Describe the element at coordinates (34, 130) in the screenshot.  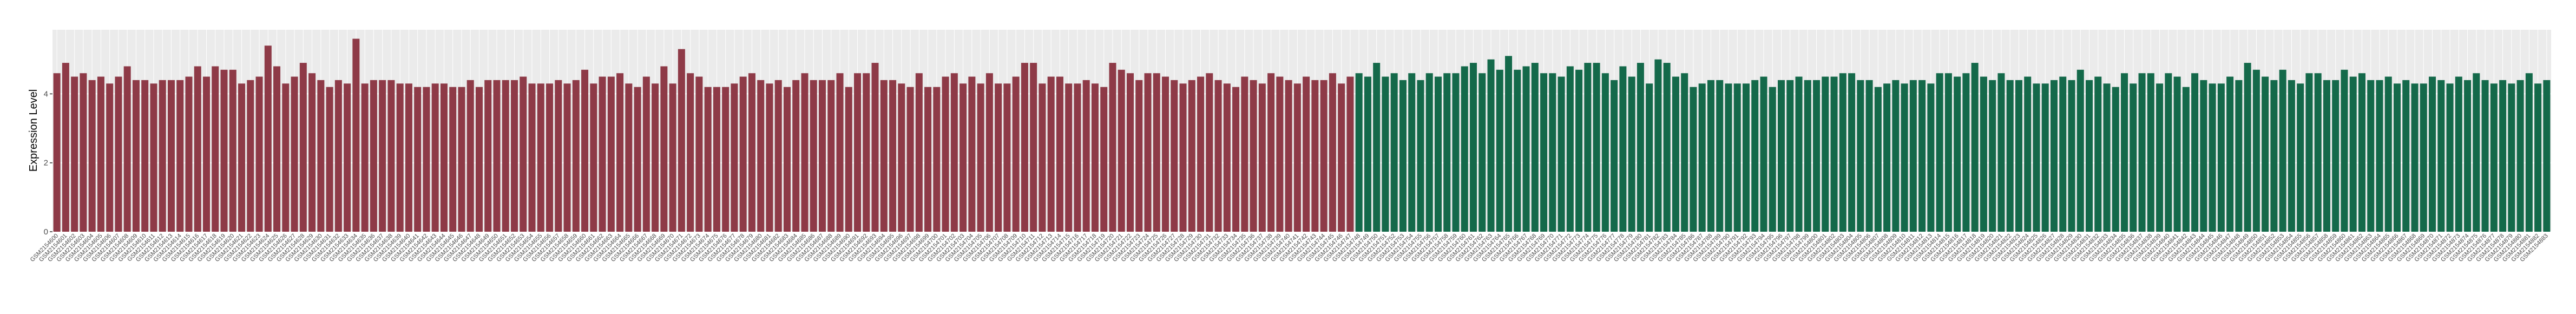
I see `y-axis-title: Expression Level` at that location.